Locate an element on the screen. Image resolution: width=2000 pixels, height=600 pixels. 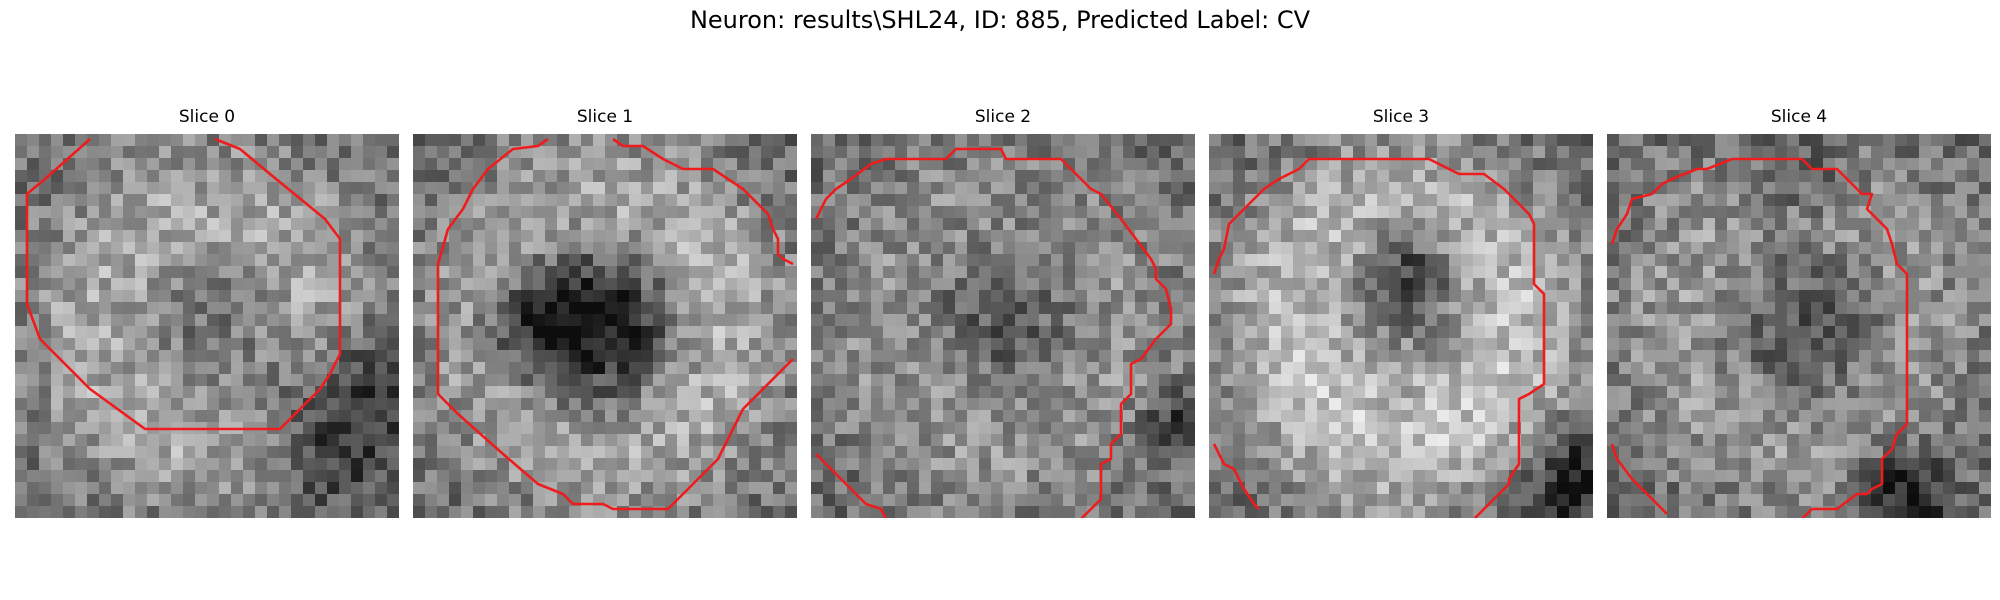
roi-contour-3-main is located at coordinates (1379, 337).